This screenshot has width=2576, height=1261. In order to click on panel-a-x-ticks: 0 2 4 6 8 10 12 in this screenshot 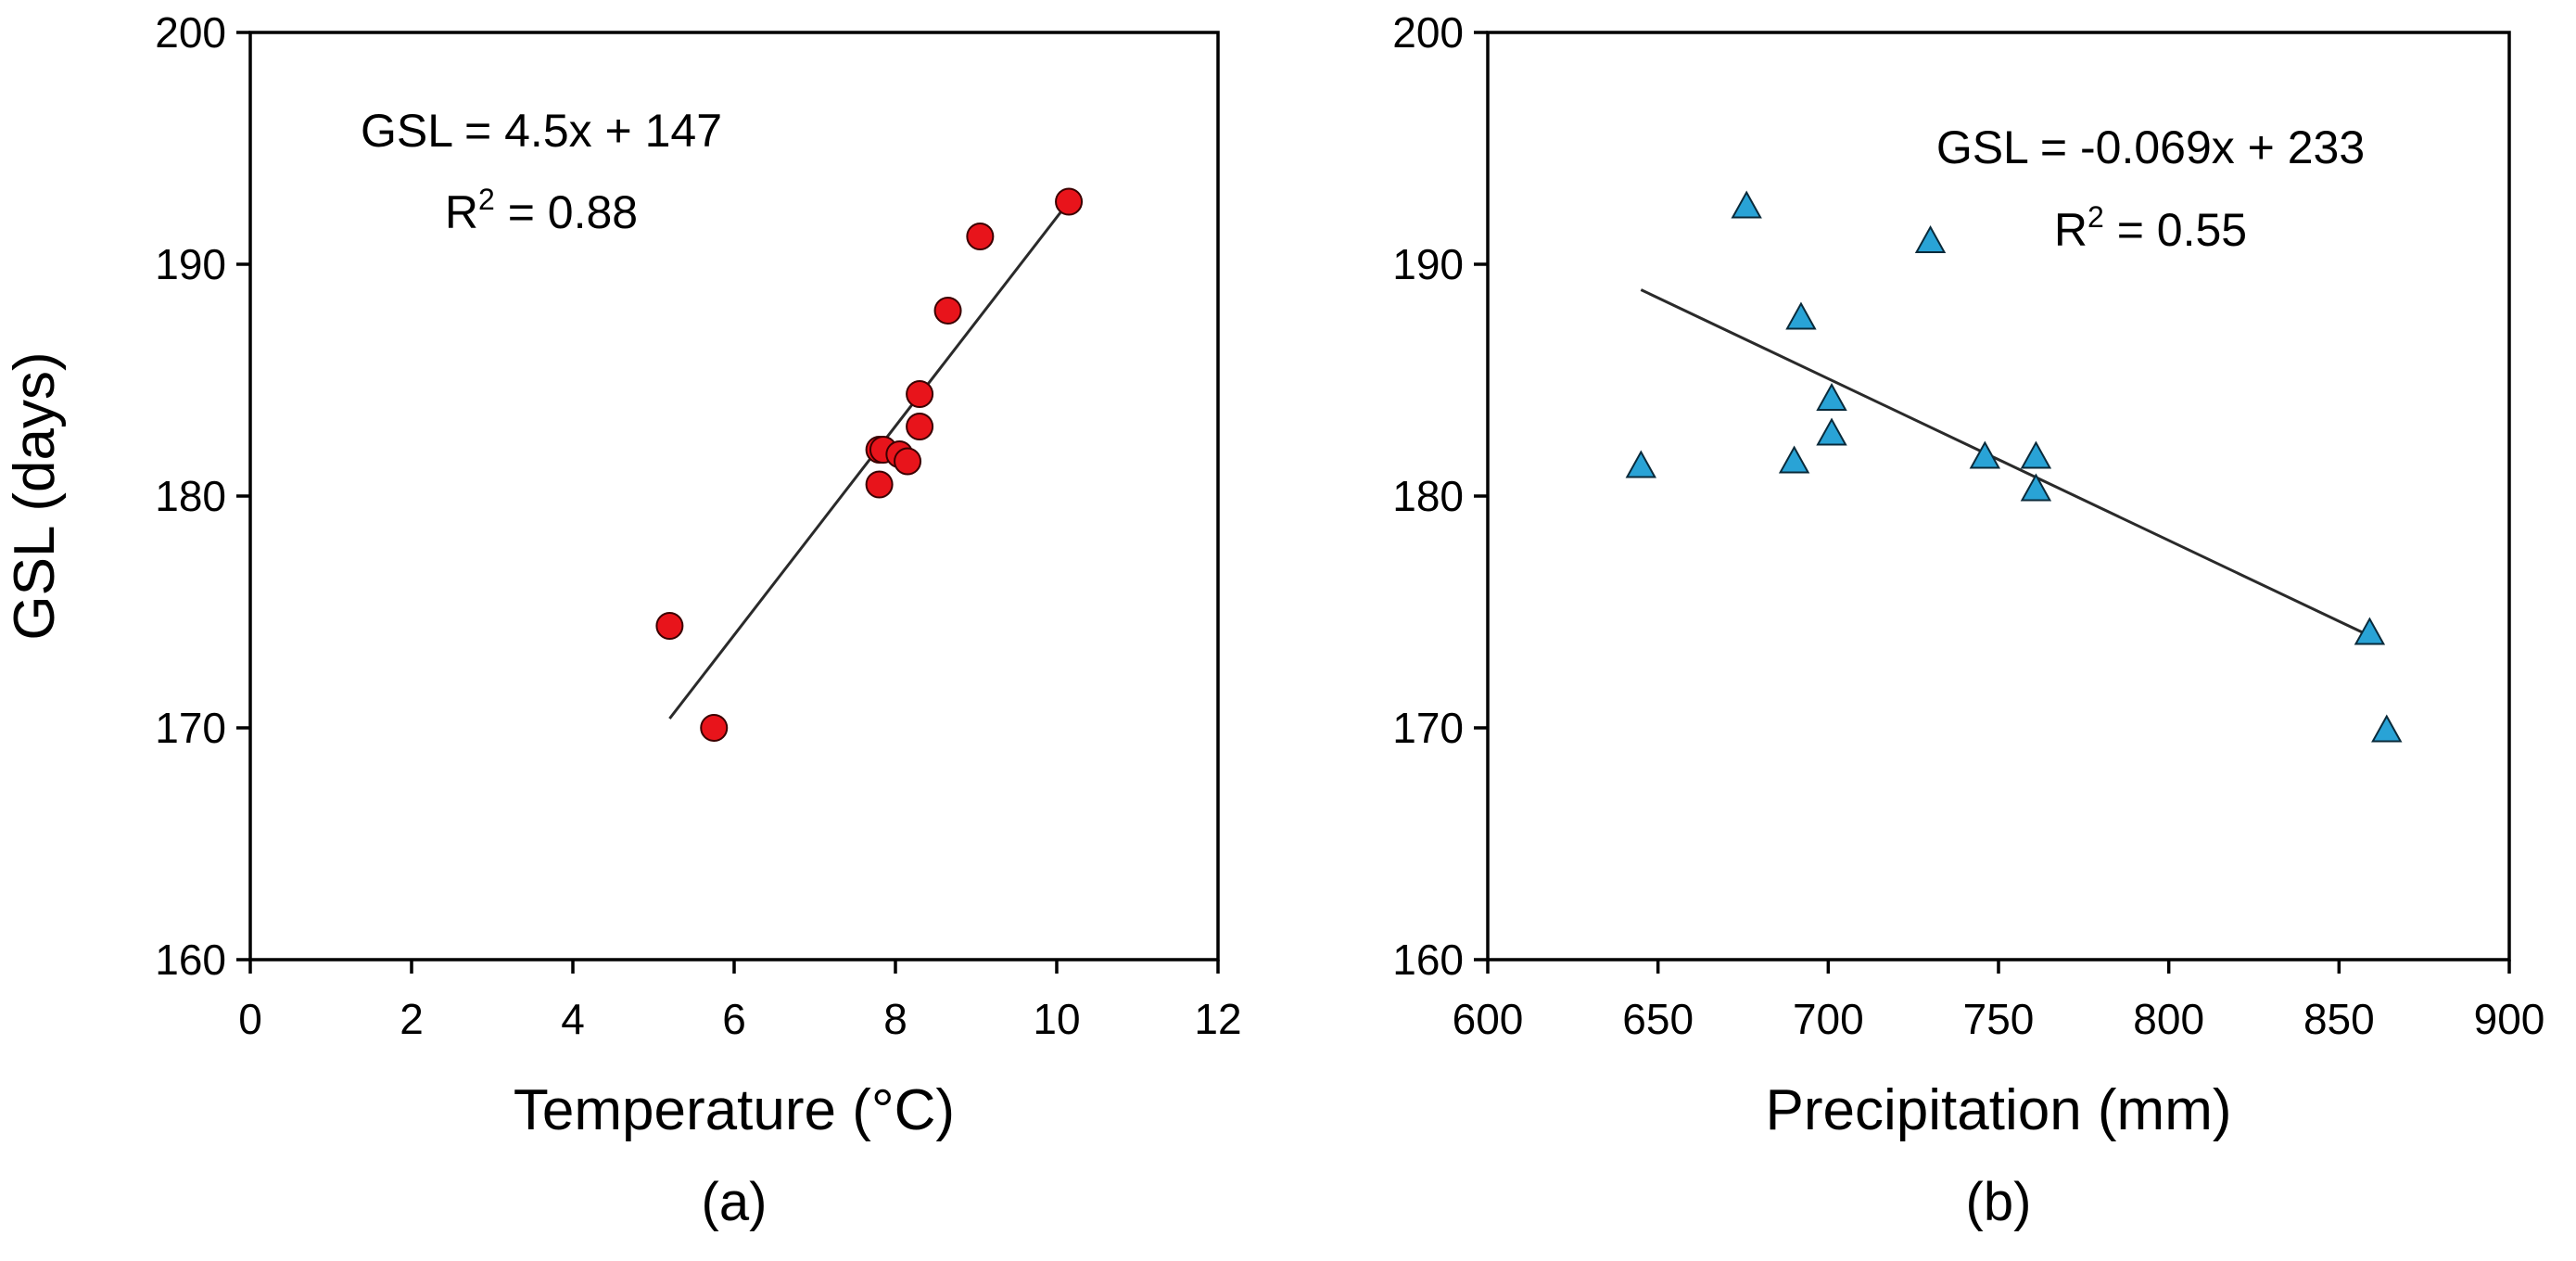, I will do `click(740, 1001)`.